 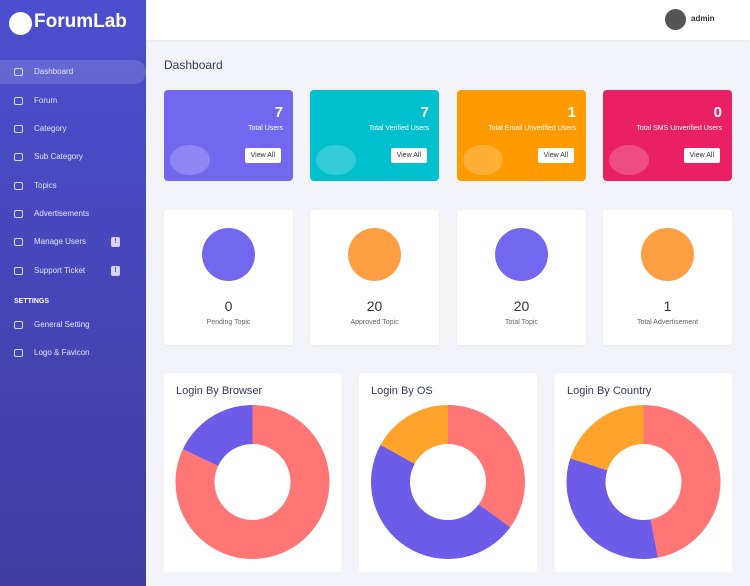 What do you see at coordinates (73, 72) in the screenshot?
I see `menu-item: Dashboard` at bounding box center [73, 72].